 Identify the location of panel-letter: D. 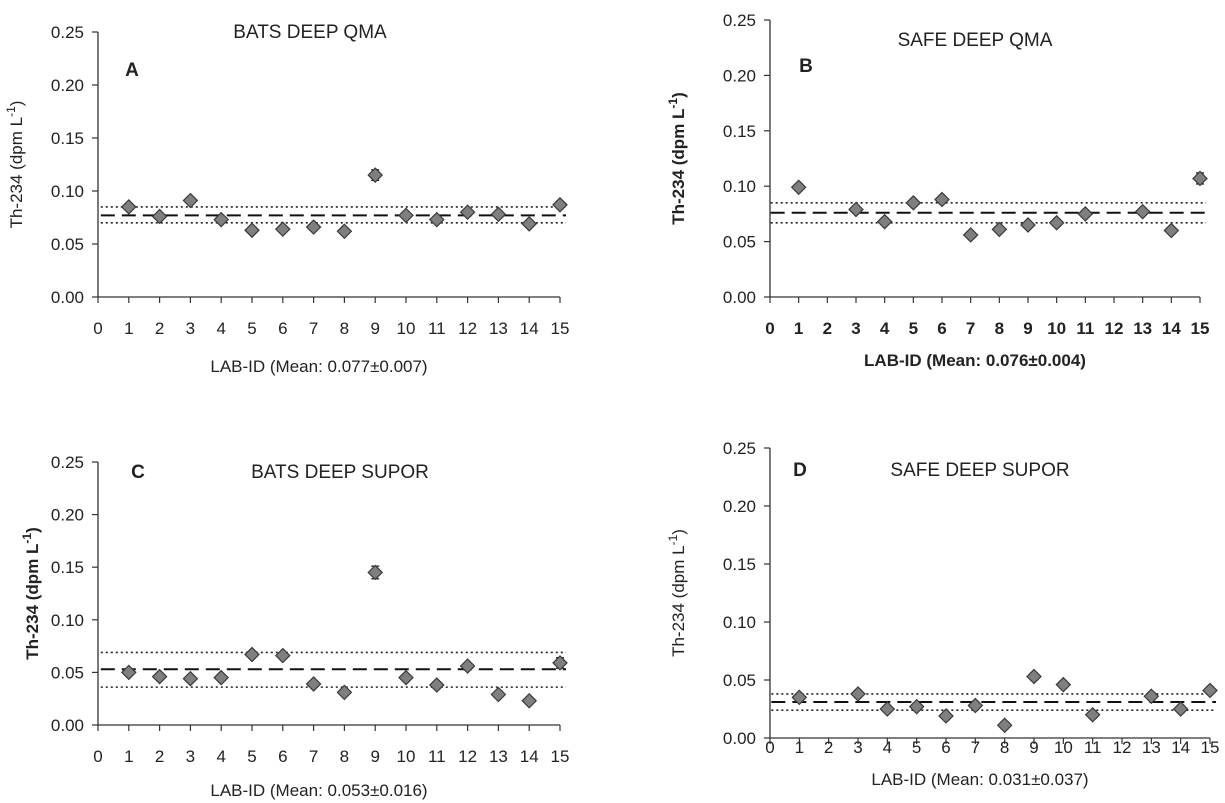
(800, 470).